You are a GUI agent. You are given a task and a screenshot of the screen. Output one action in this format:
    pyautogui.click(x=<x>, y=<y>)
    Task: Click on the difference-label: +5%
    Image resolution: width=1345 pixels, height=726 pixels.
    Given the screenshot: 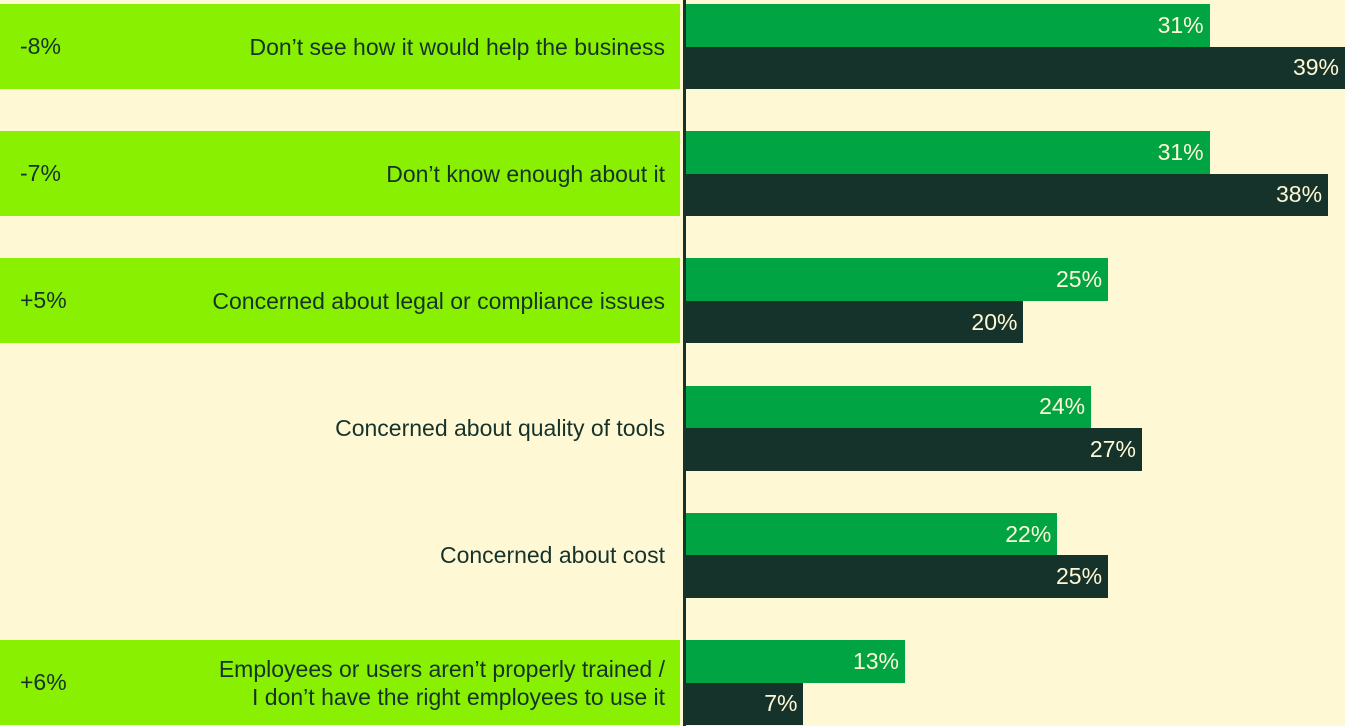 What is the action you would take?
    pyautogui.click(x=43, y=300)
    